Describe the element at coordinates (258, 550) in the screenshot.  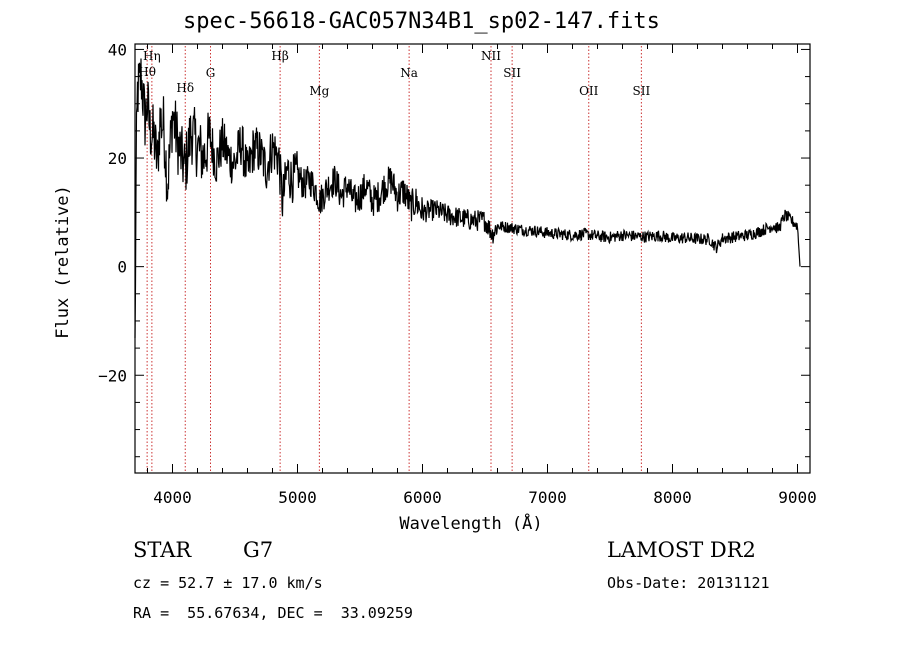
I see `object-subclass: G7` at that location.